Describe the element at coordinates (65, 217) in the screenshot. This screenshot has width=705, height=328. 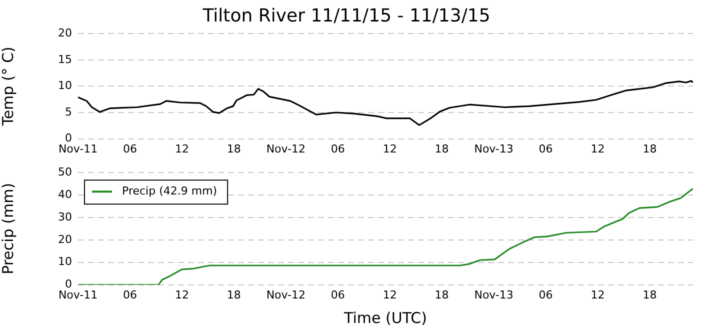
I see `y-tick-label: 30` at that location.